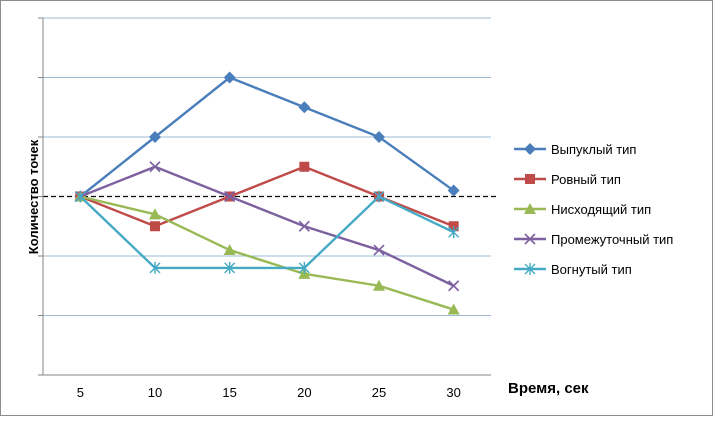 The height and width of the screenshot is (421, 713). Describe the element at coordinates (80, 392) in the screenshot. I see `x-tick-label: 5` at that location.